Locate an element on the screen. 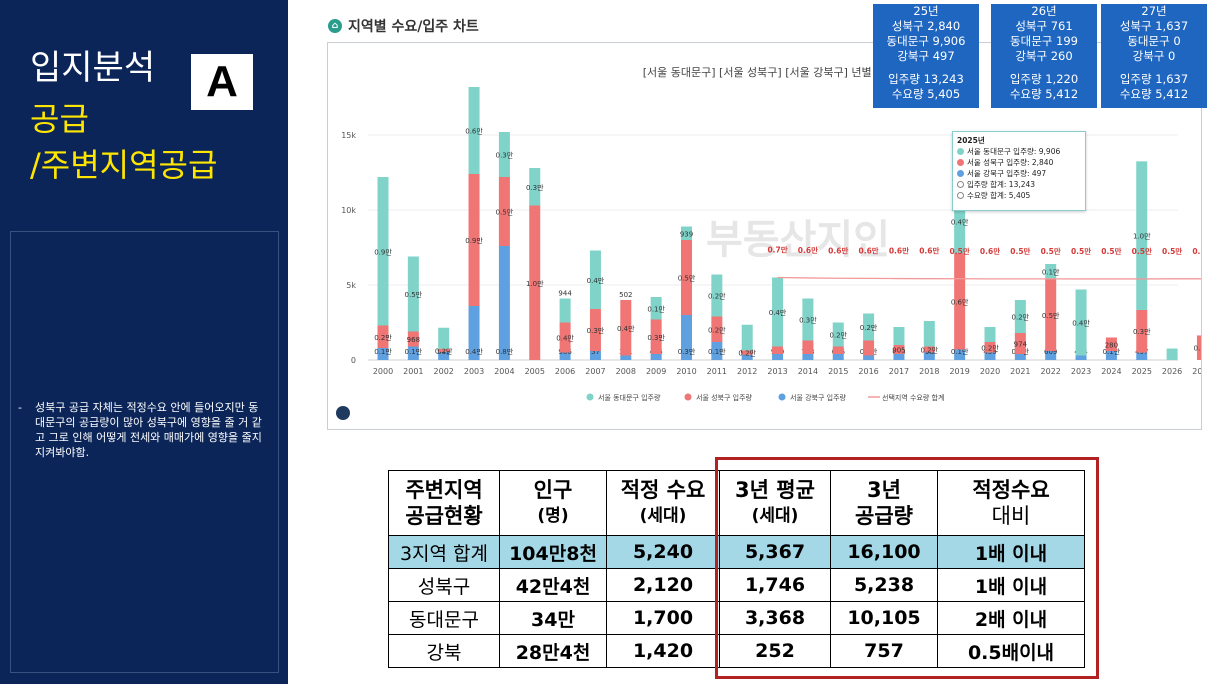 This screenshot has width=1216, height=684. table-cell: 1,700 is located at coordinates (663, 618).